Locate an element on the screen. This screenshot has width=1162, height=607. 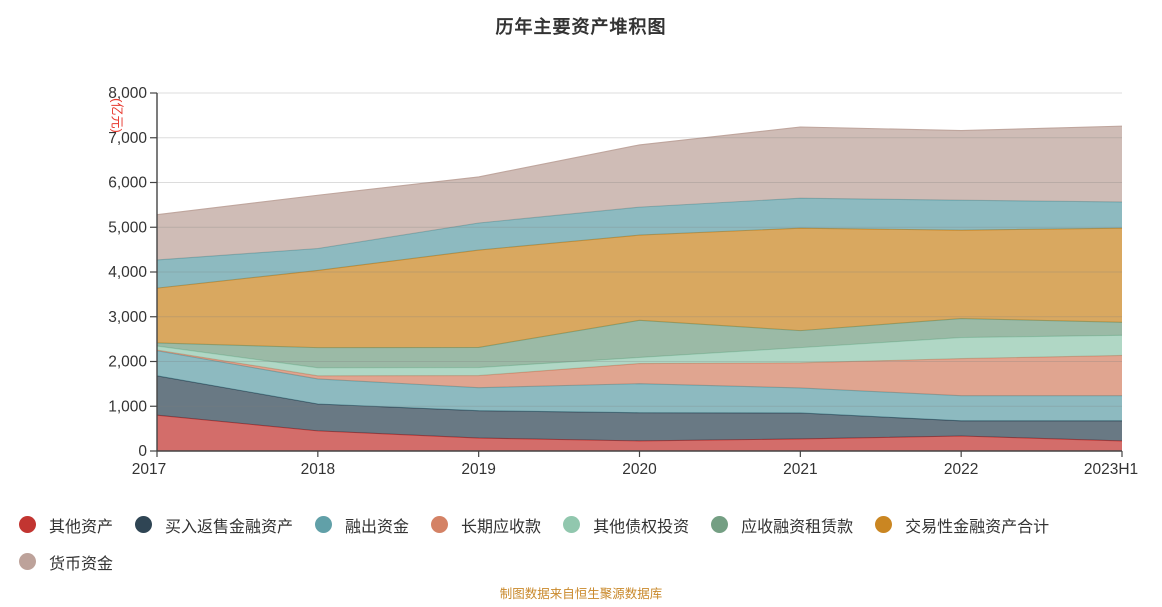
area-edge-line is located at coordinates (639, 170).